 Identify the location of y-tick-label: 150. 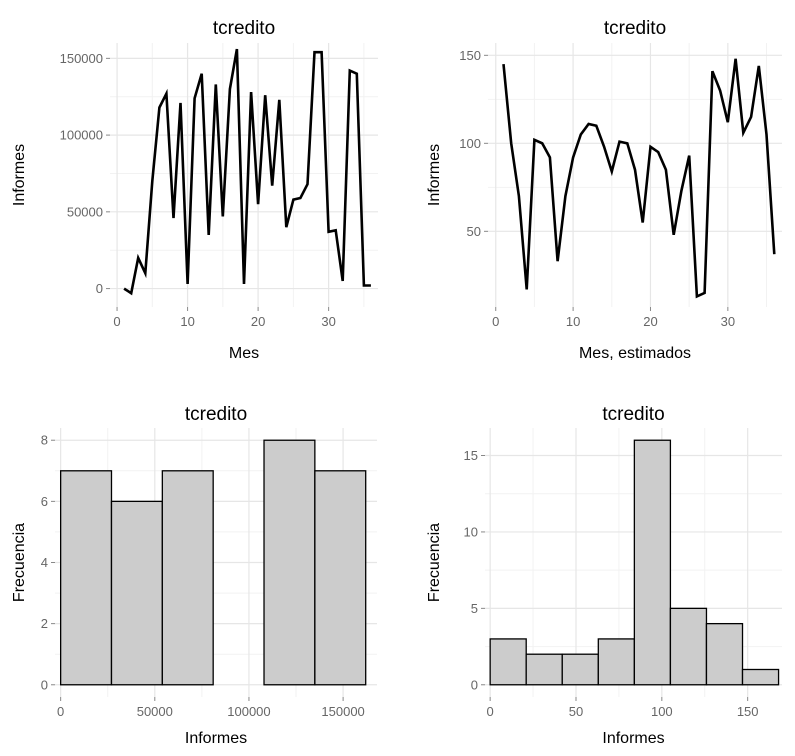
(470, 55).